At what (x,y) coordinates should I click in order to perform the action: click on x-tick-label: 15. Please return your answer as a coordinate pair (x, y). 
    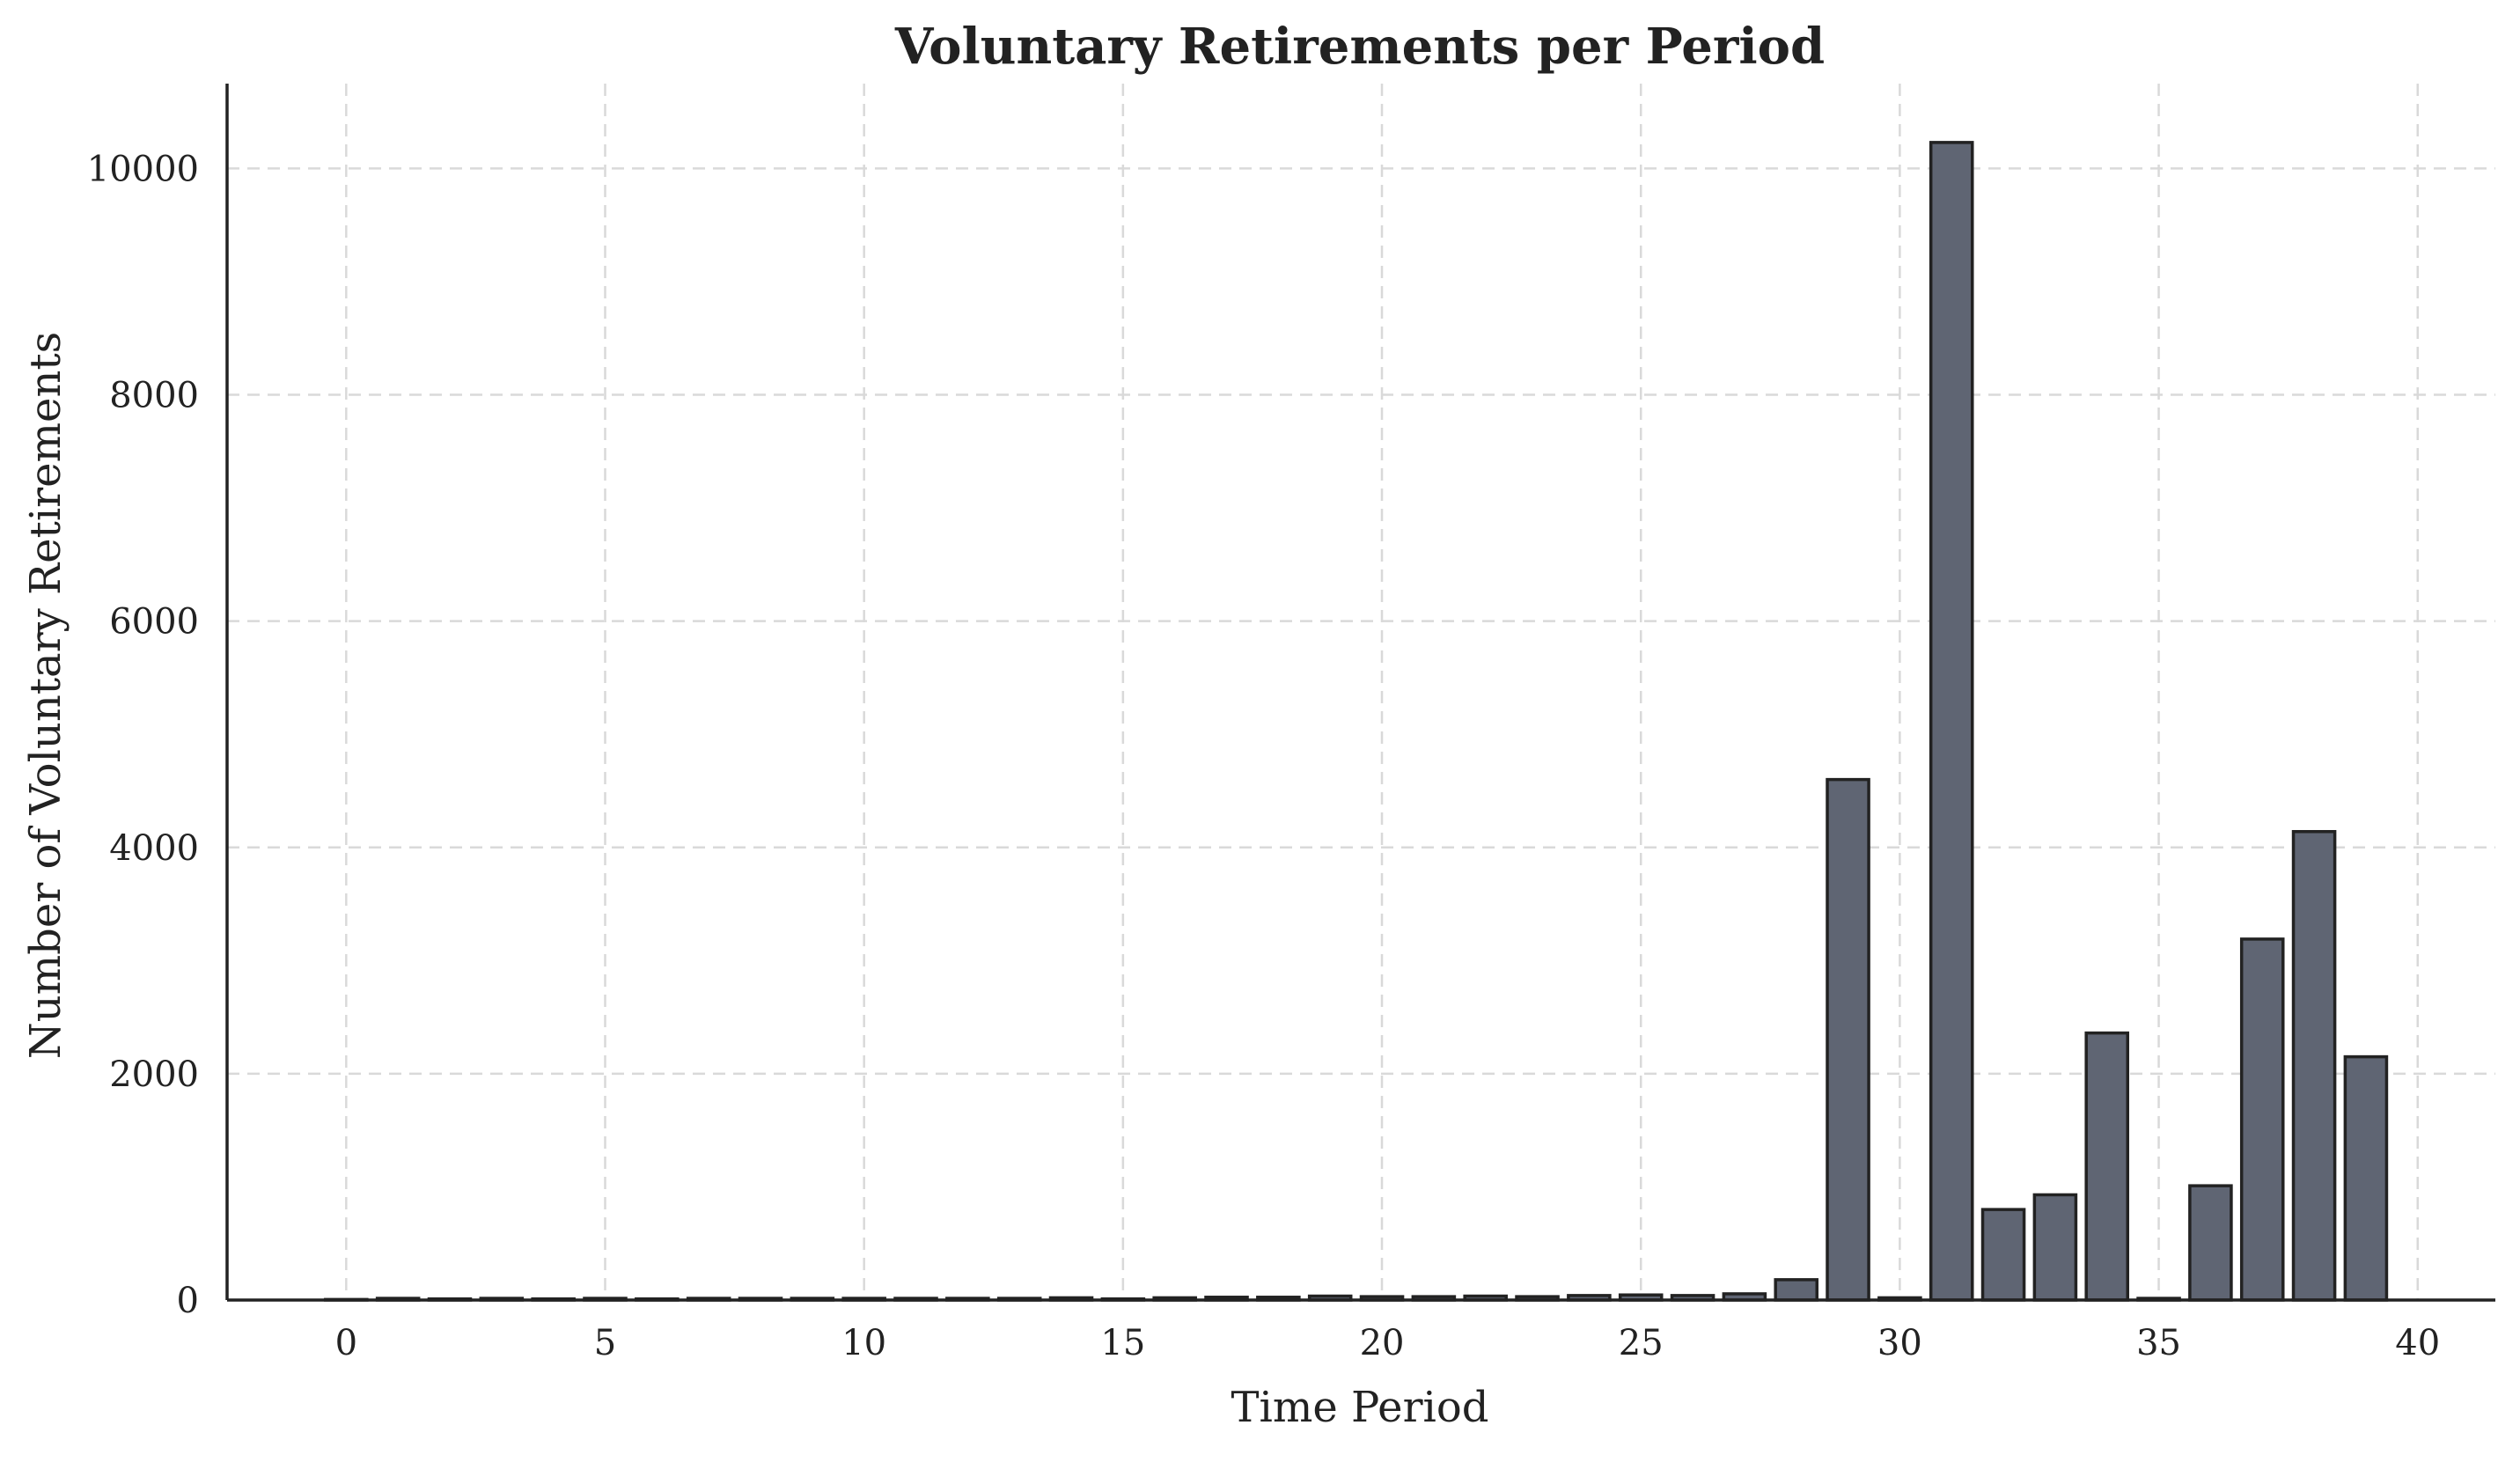
    Looking at the image, I should click on (1122, 1343).